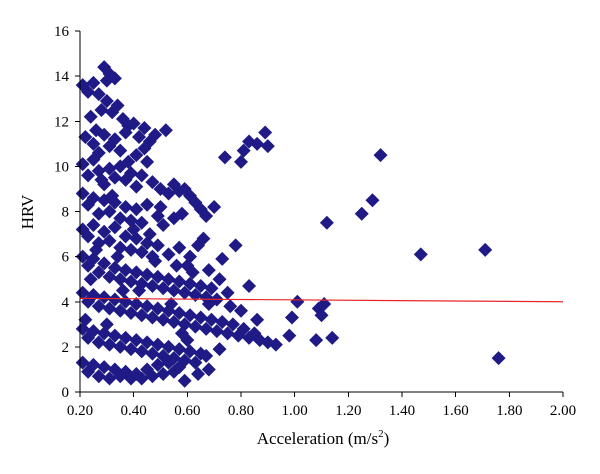 This screenshot has height=474, width=600. I want to click on y-axis-ticks: 0 2 4 6 8 10 12 14 16, so click(67, 212).